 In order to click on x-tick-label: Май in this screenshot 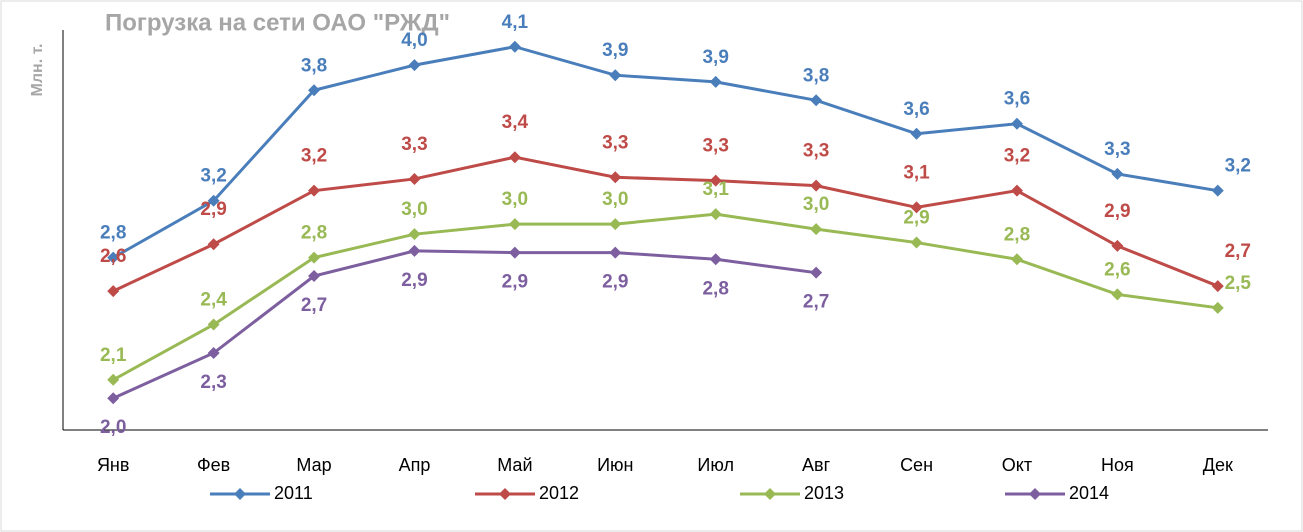, I will do `click(514, 465)`.